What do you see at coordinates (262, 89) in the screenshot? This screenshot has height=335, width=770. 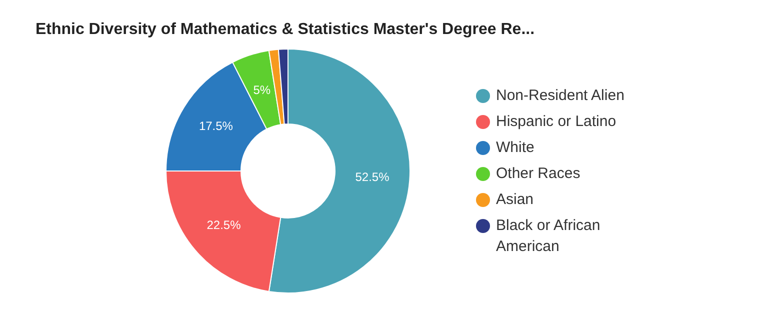 I see `data-label: 5%` at bounding box center [262, 89].